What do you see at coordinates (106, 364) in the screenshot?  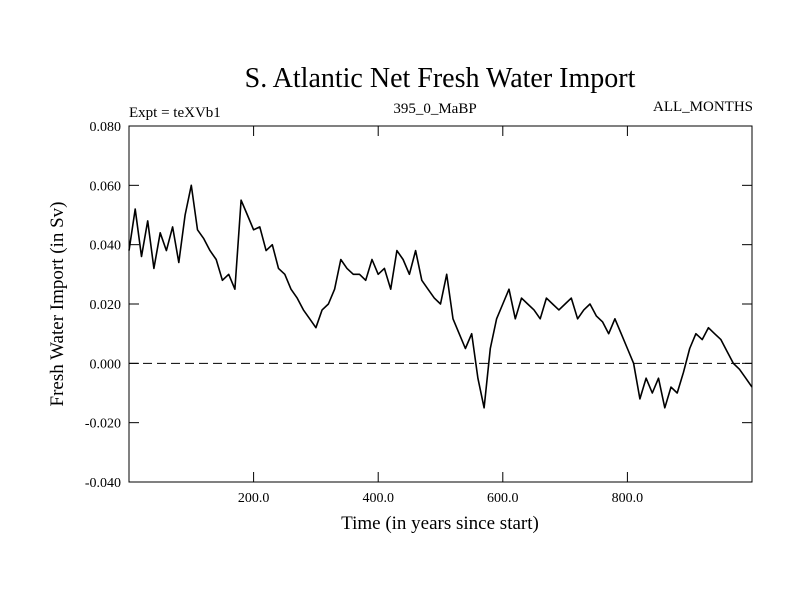 I see `y-tick-label: 0.000` at bounding box center [106, 364].